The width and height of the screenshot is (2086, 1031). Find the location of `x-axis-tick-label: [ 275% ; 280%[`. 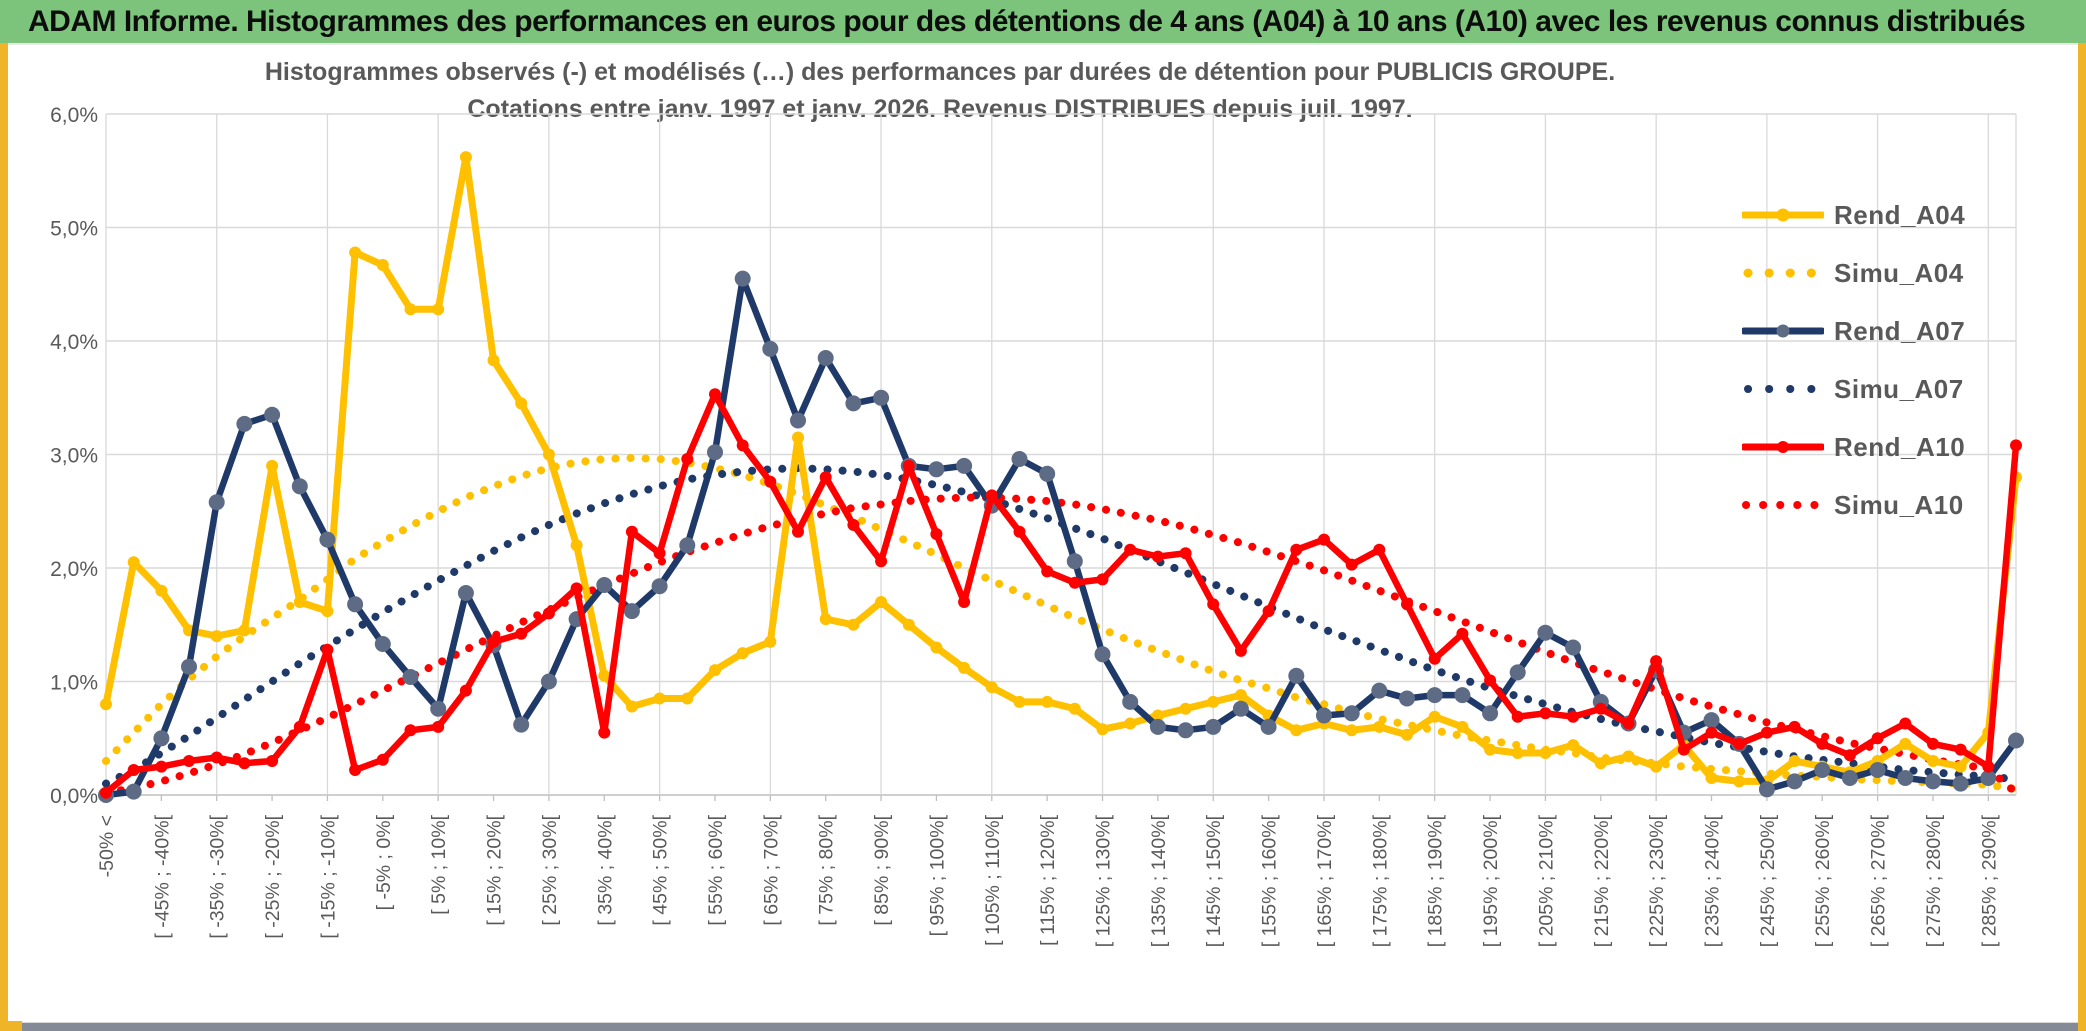

x-axis-tick-label: [ 275% ; 280%[ is located at coordinates (1934, 880).